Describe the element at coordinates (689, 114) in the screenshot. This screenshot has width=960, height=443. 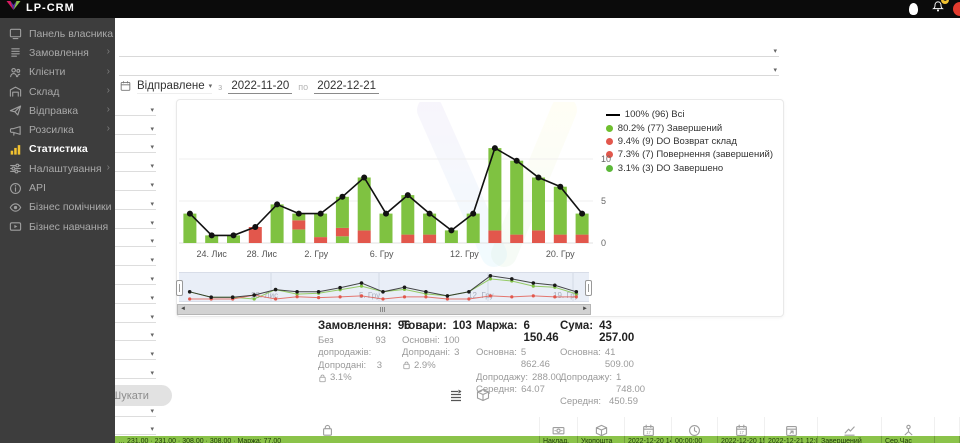
I see `legend-item-1: 100% (96) Всі` at that location.